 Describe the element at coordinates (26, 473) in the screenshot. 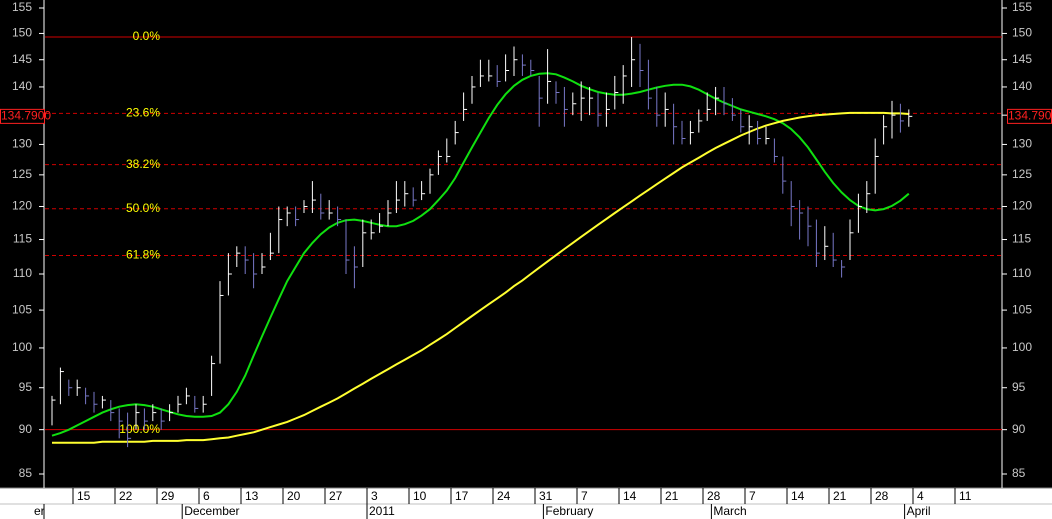

I see `y-tick-label-left: 85` at that location.